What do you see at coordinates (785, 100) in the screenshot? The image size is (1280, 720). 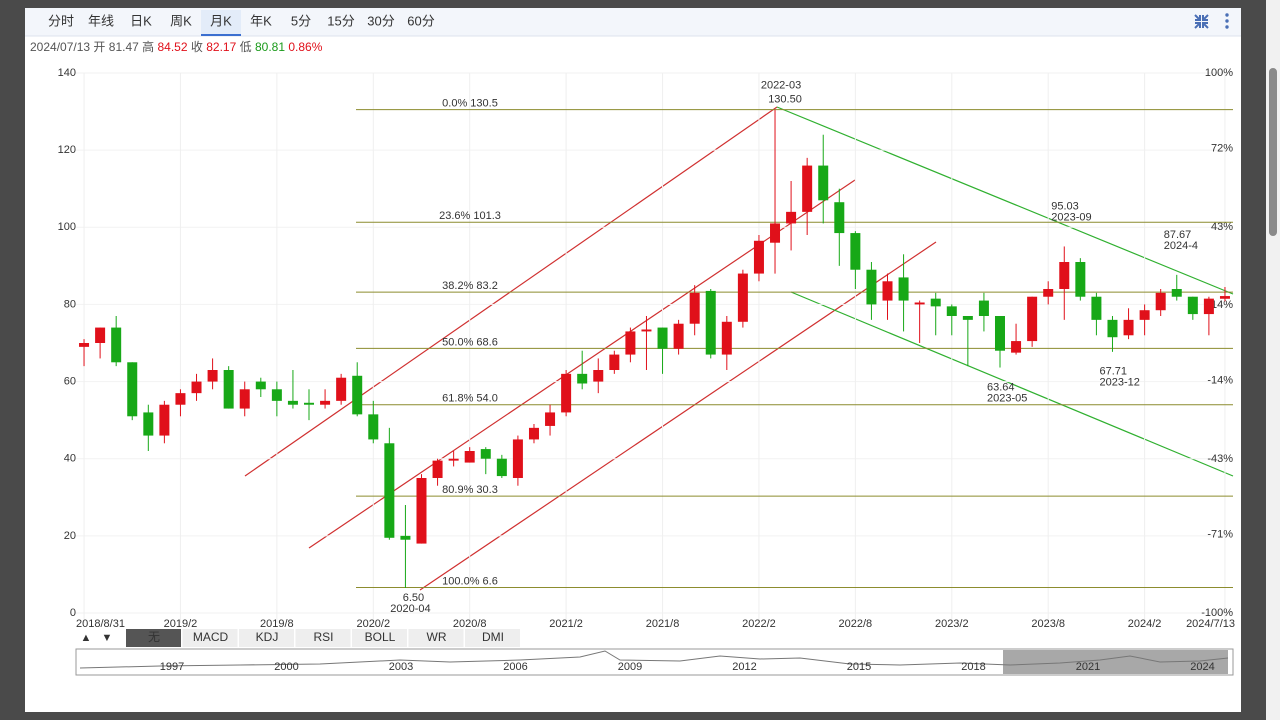 I see `annotation-value: 130.50` at bounding box center [785, 100].